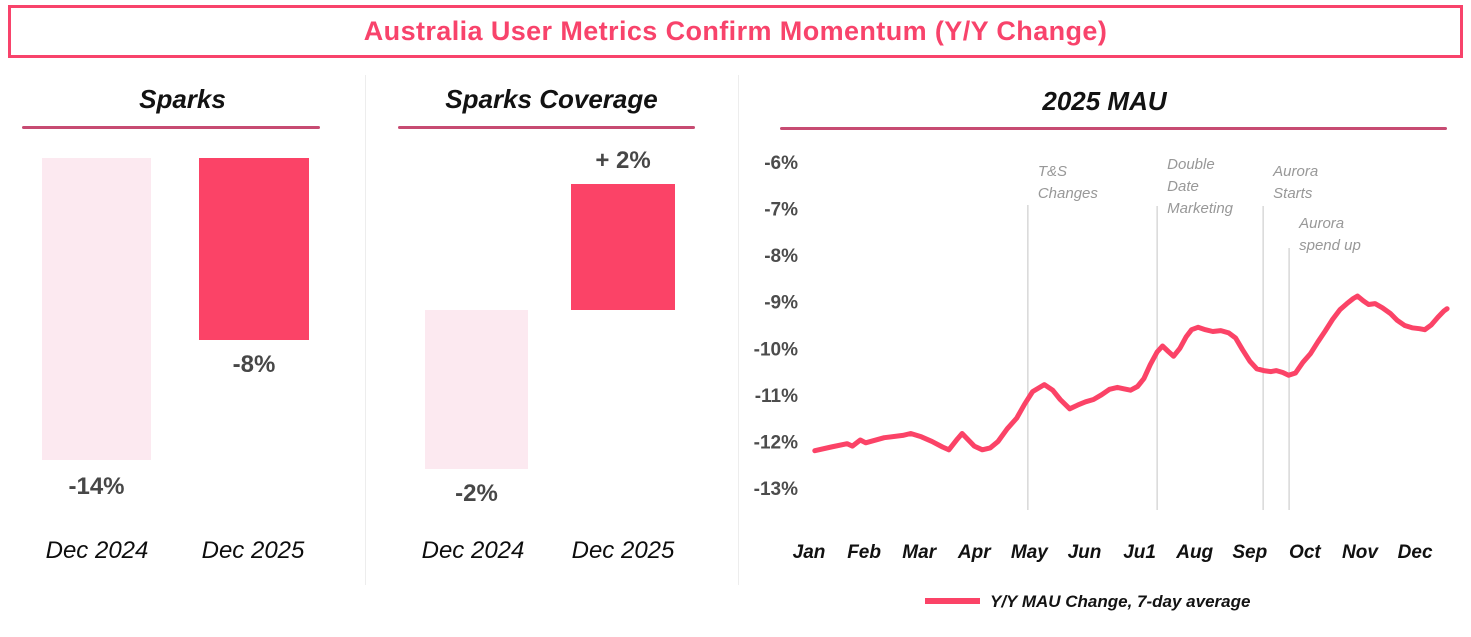 The width and height of the screenshot is (1471, 637). What do you see at coordinates (1113, 128) in the screenshot?
I see `mau-title-underline` at bounding box center [1113, 128].